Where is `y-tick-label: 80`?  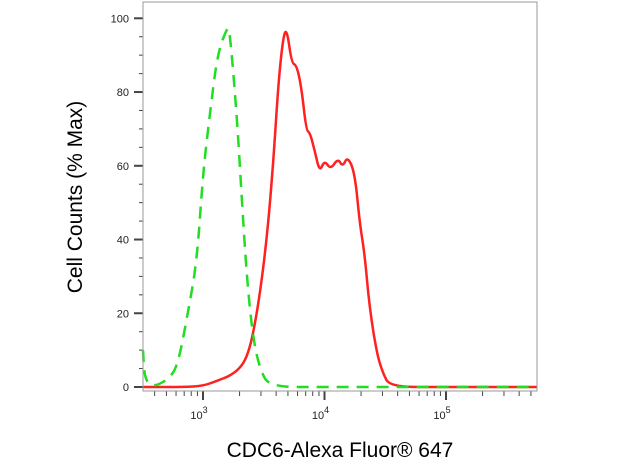
y-tick-label: 80 is located at coordinates (123, 93).